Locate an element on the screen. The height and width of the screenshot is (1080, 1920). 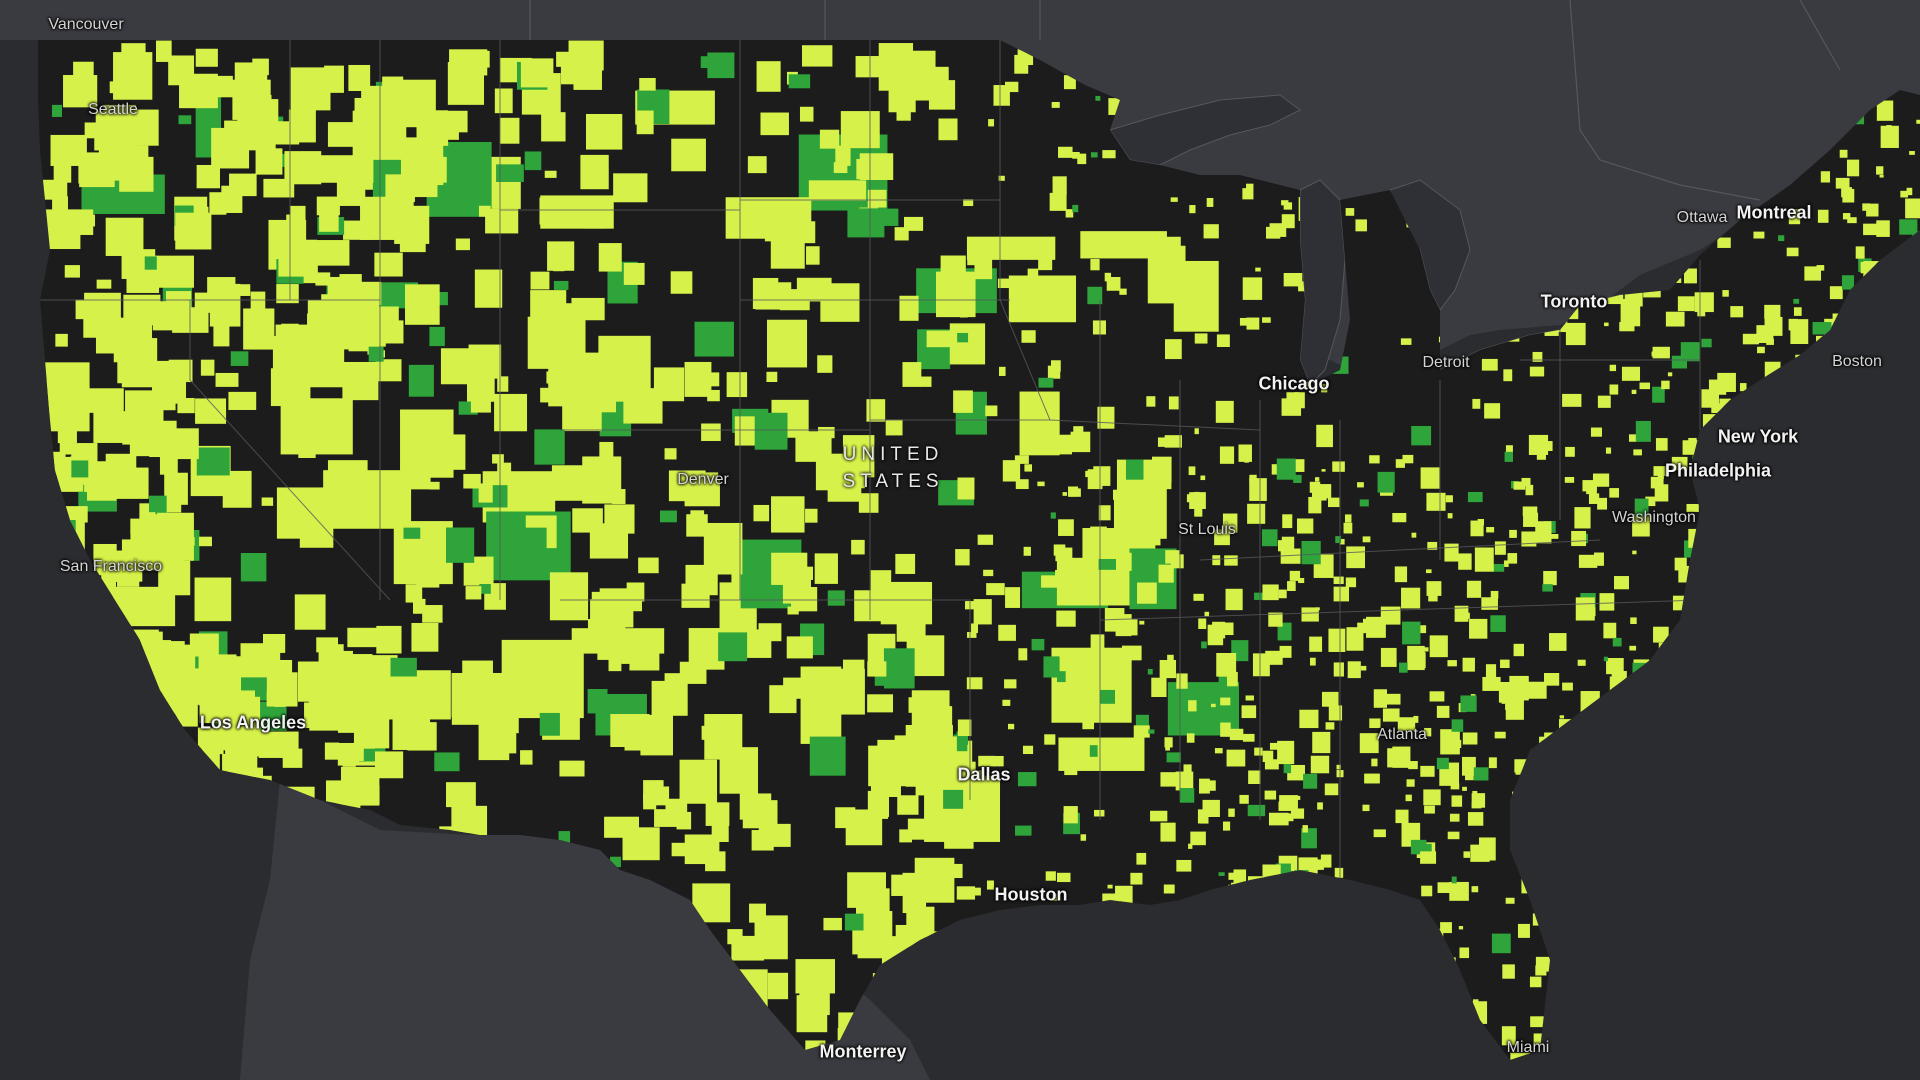
city-label-dallas: Dallas is located at coordinates (984, 774).